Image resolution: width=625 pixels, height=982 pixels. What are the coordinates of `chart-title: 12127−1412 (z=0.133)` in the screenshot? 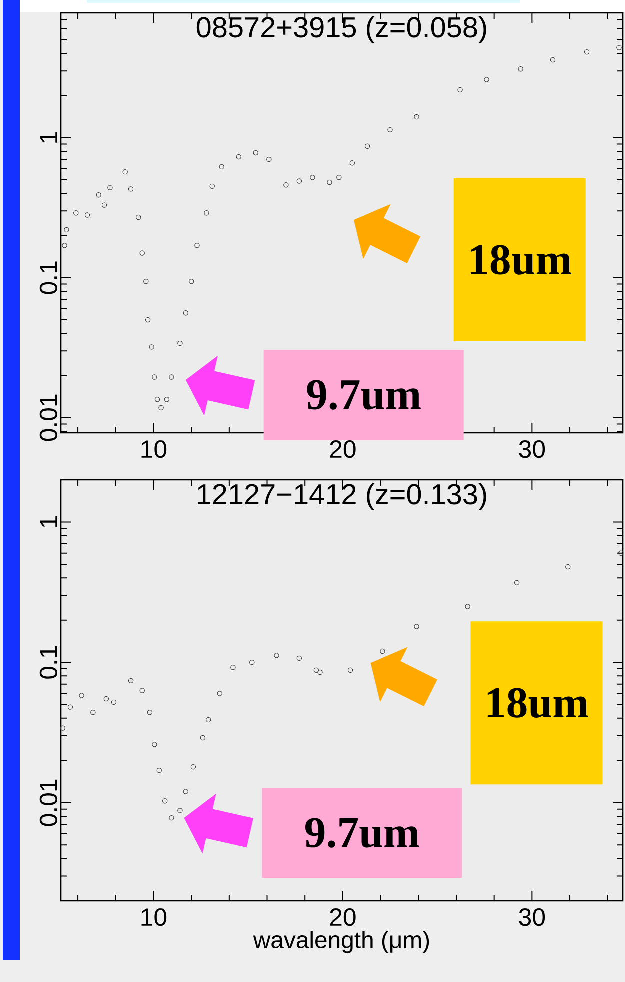 It's located at (342, 497).